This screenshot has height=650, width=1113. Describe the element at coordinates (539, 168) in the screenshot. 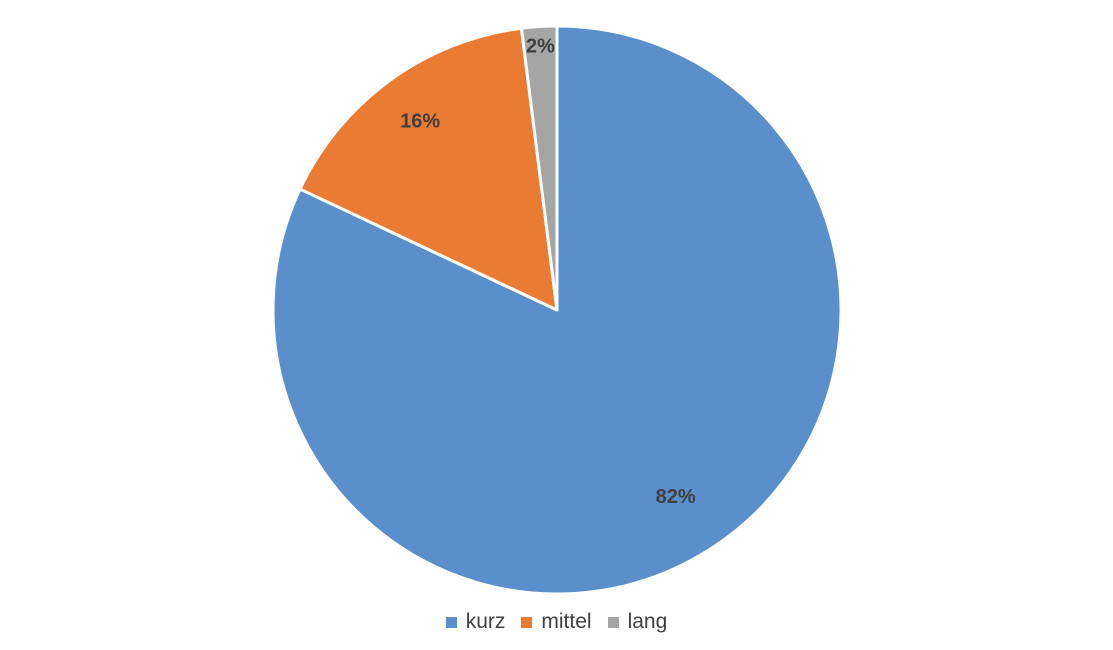

I see `pie-slice-lang` at that location.